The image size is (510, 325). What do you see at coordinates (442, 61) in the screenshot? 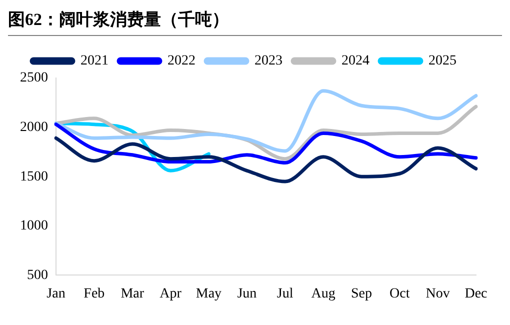
I see `legend-label: 2025` at bounding box center [442, 61].